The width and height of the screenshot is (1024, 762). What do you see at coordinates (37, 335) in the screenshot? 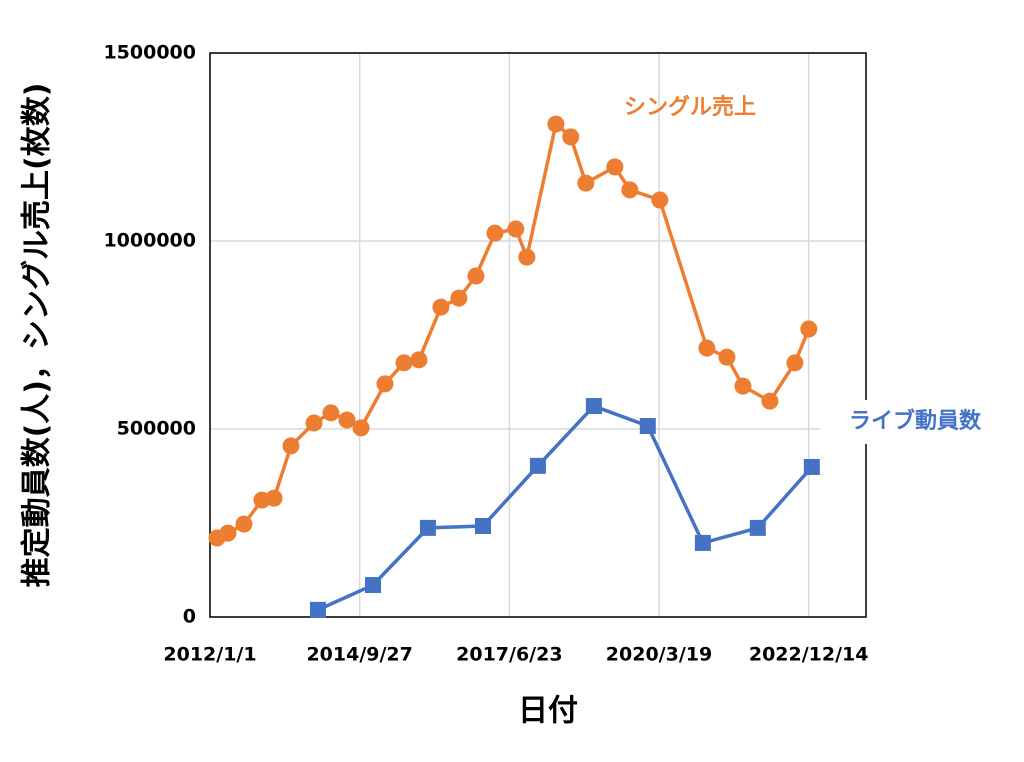
I see `y-axis-label: 推定動員数(人)，シングル売上(枚数)` at bounding box center [37, 335].